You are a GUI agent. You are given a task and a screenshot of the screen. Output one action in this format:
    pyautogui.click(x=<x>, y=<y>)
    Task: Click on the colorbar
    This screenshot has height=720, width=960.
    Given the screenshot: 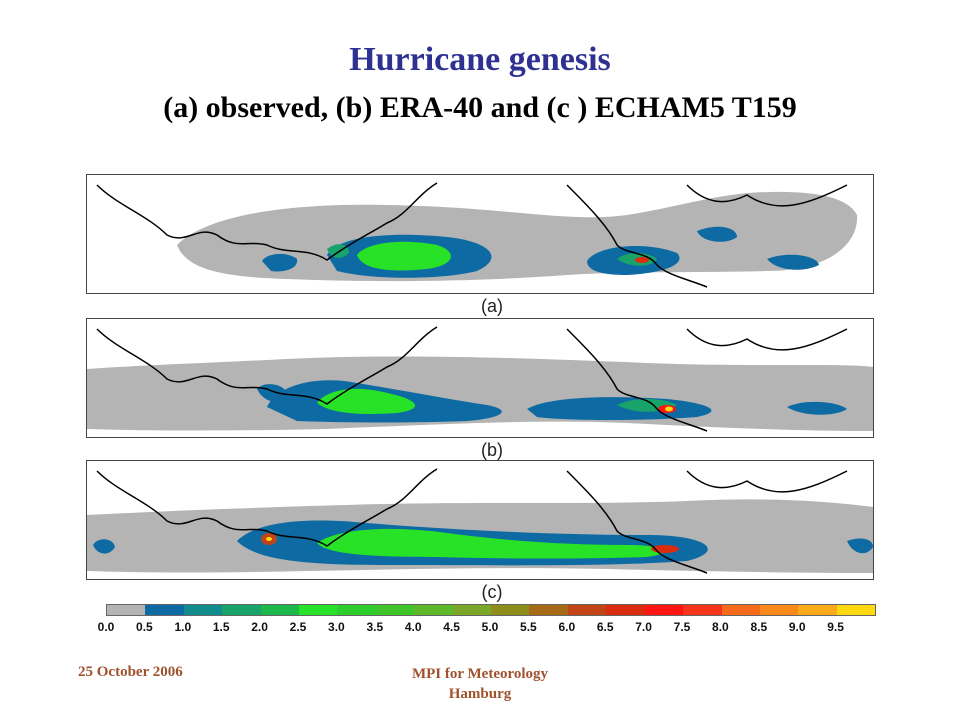 What is the action you would take?
    pyautogui.click(x=491, y=610)
    